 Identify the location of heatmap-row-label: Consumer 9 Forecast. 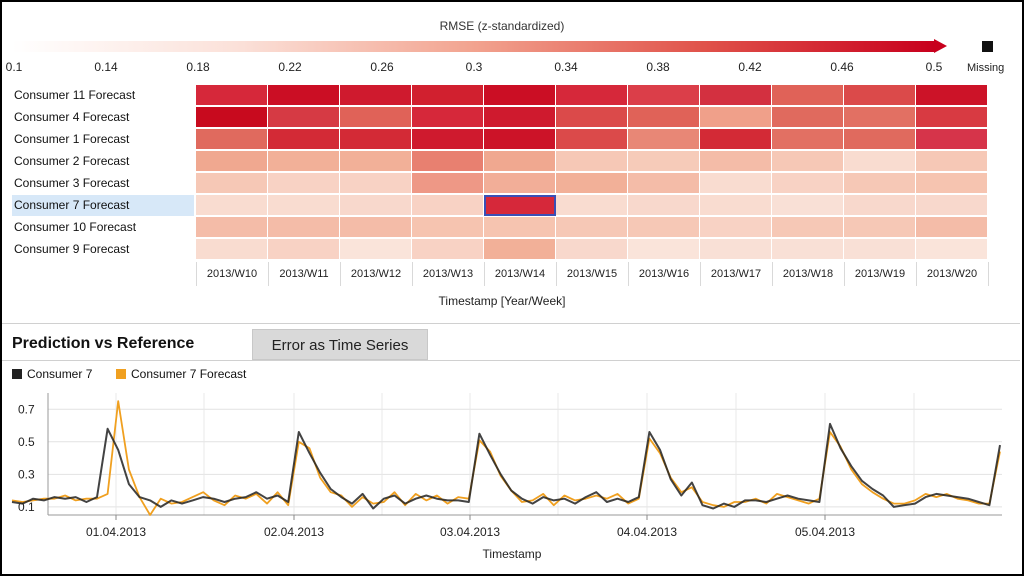
(72, 249).